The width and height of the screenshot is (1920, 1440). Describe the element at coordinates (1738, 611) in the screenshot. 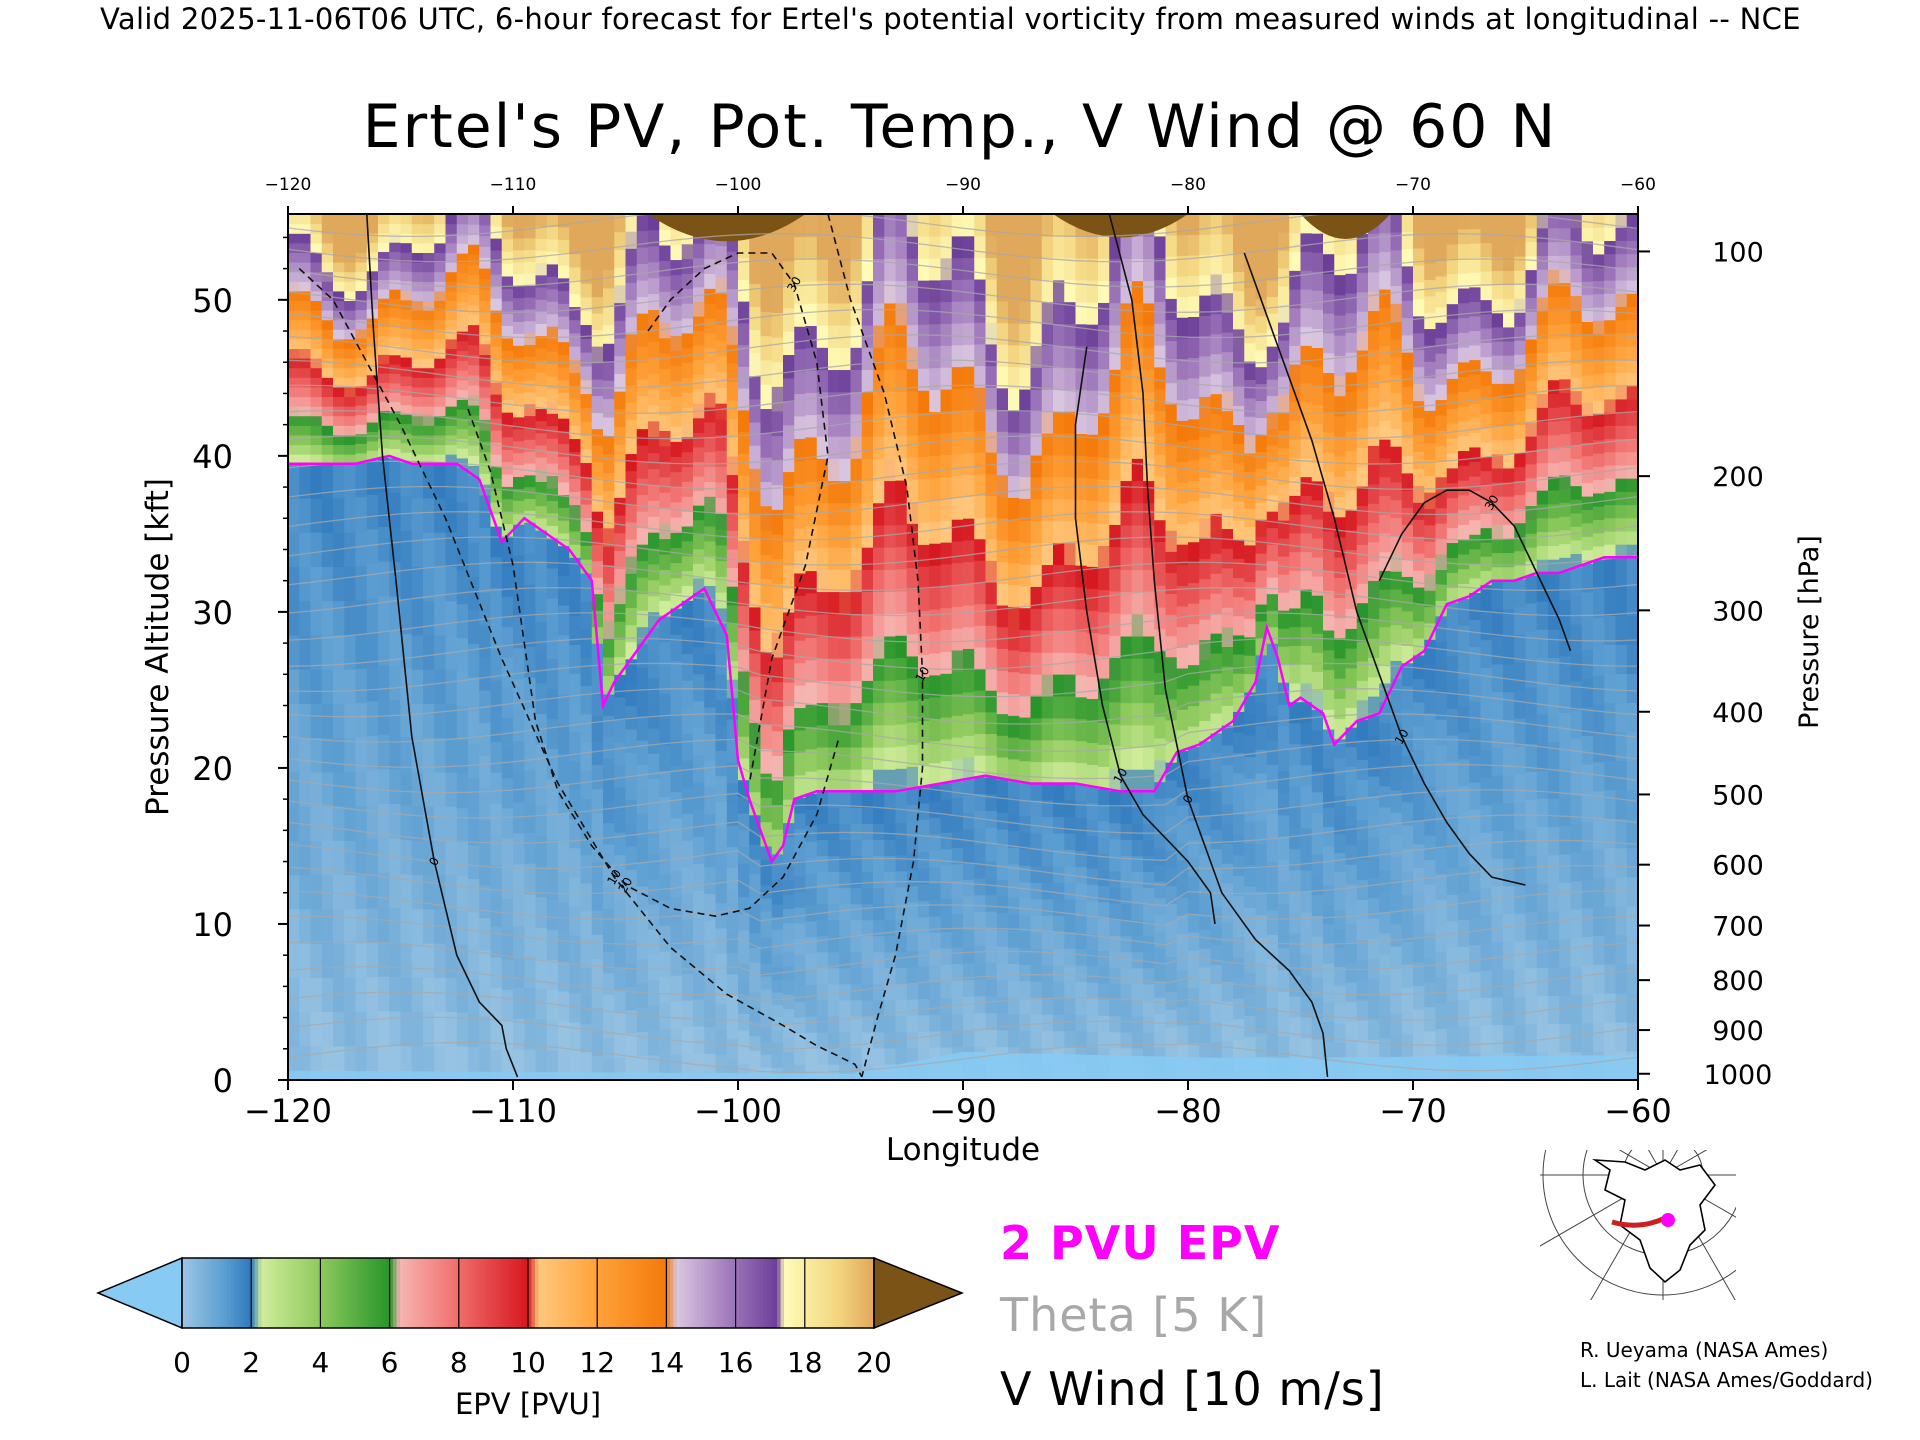

I see `pressure-tick-label: 300` at that location.